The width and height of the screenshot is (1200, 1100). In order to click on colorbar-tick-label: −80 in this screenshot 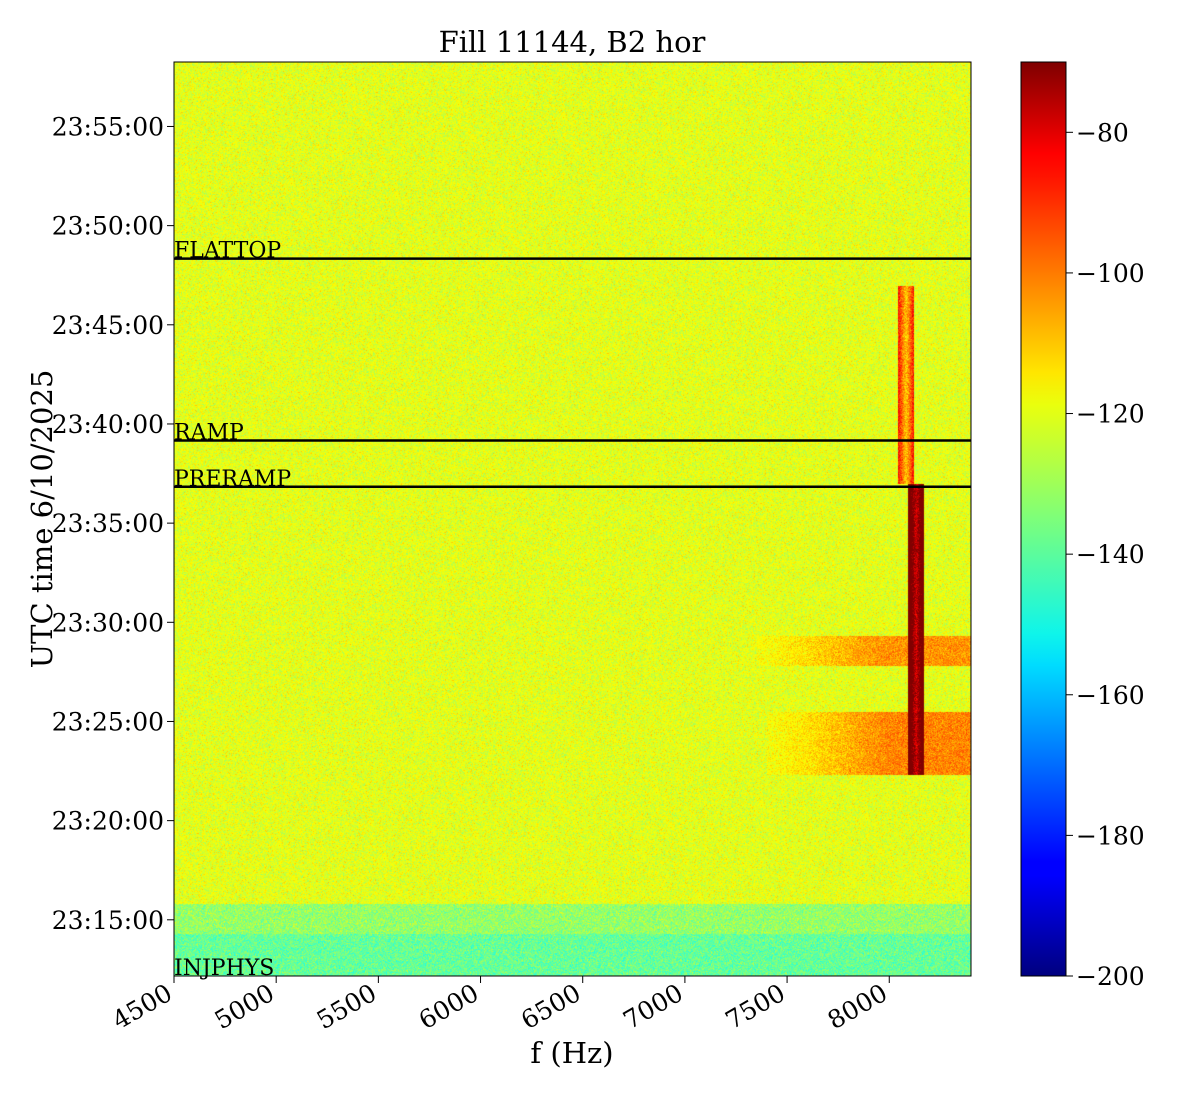, I will do `click(1102, 132)`.